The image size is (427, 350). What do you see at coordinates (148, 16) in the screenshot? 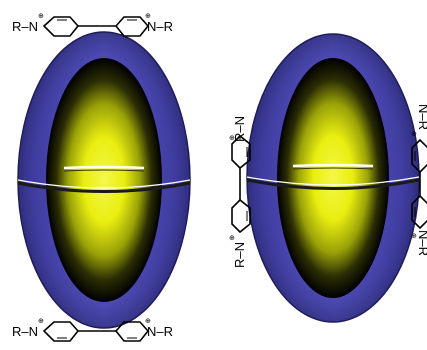
I see `charge-left-top-right: ⊕` at bounding box center [148, 16].